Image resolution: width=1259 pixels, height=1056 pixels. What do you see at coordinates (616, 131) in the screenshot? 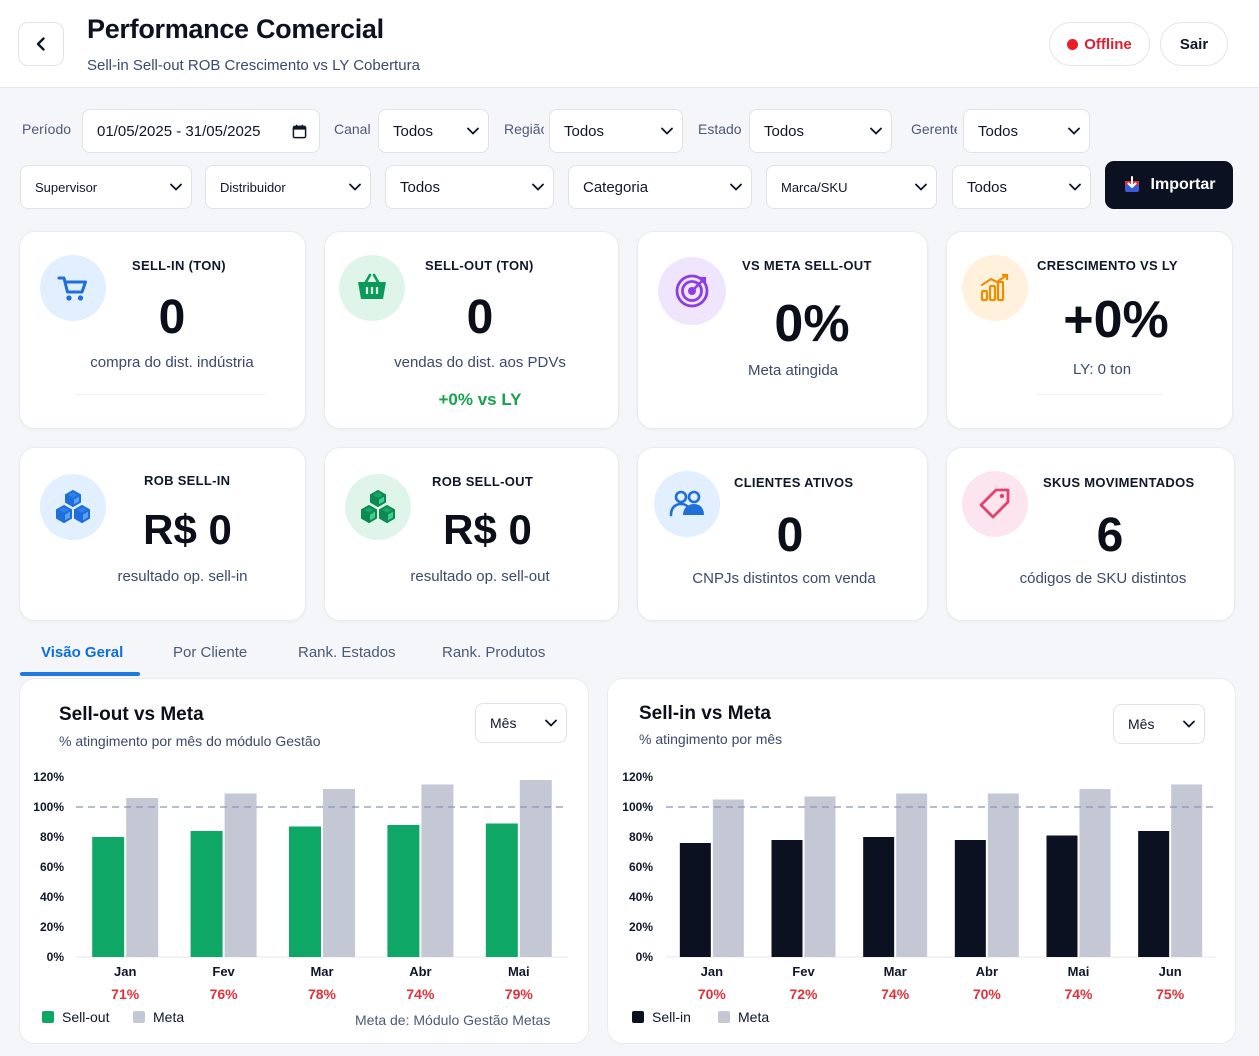
I see `regiao-select: Todos` at bounding box center [616, 131].